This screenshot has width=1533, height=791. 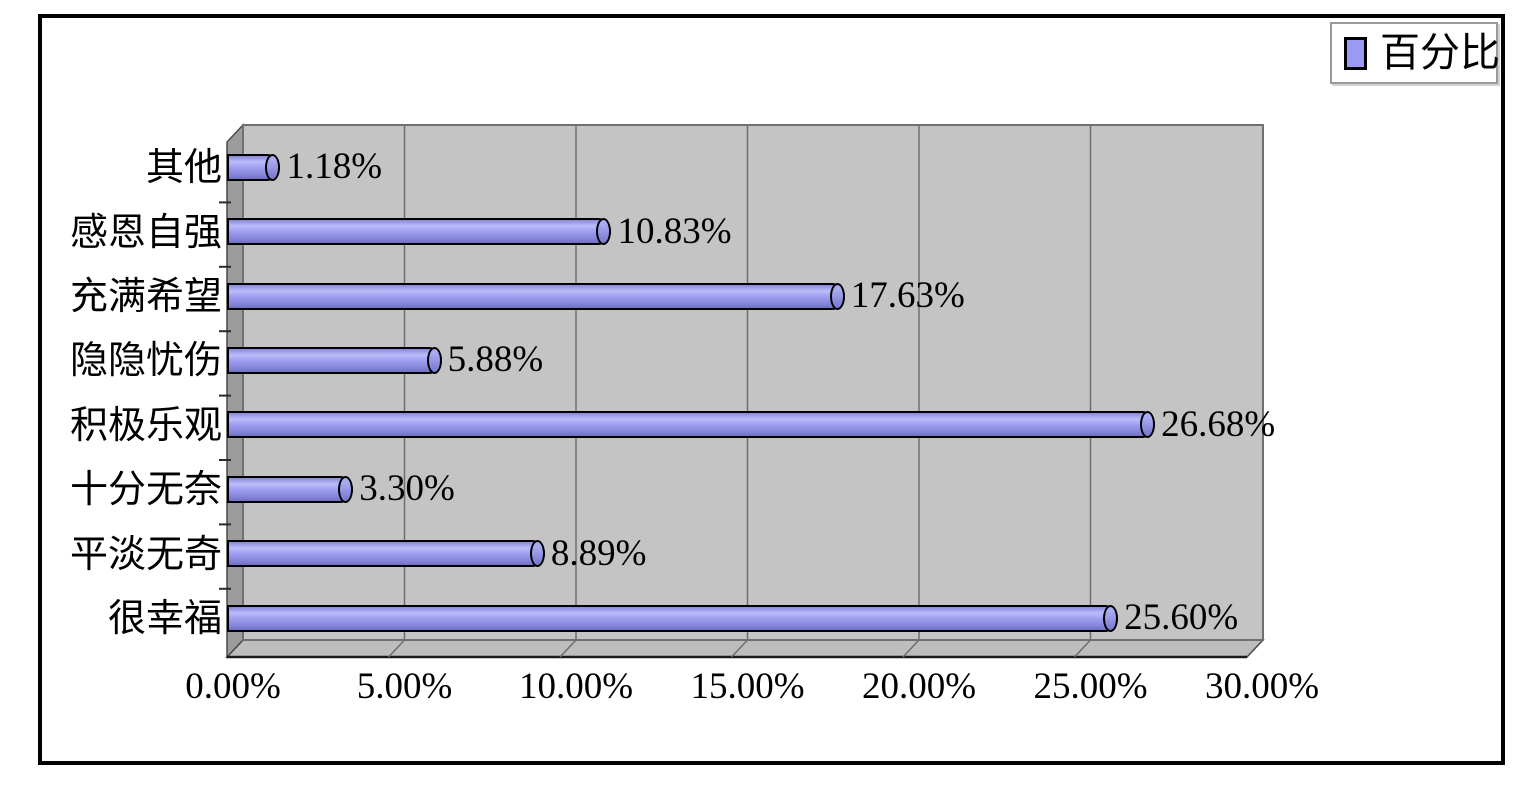 I want to click on legend-label: 百分比, so click(x=1440, y=52).